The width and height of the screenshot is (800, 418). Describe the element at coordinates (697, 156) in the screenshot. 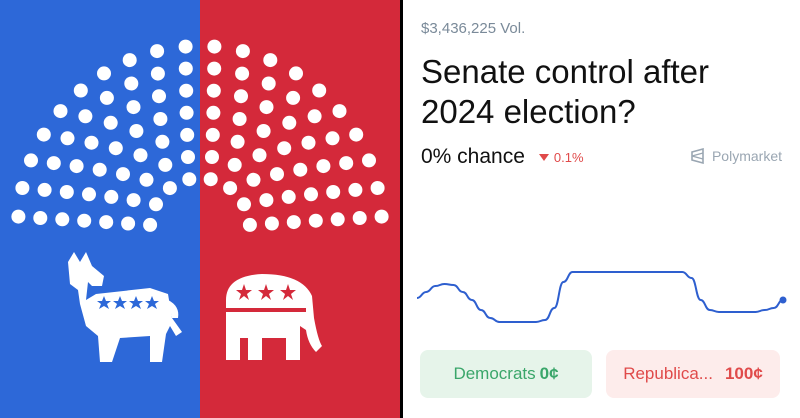

I see `polymarket-logo-icon` at that location.